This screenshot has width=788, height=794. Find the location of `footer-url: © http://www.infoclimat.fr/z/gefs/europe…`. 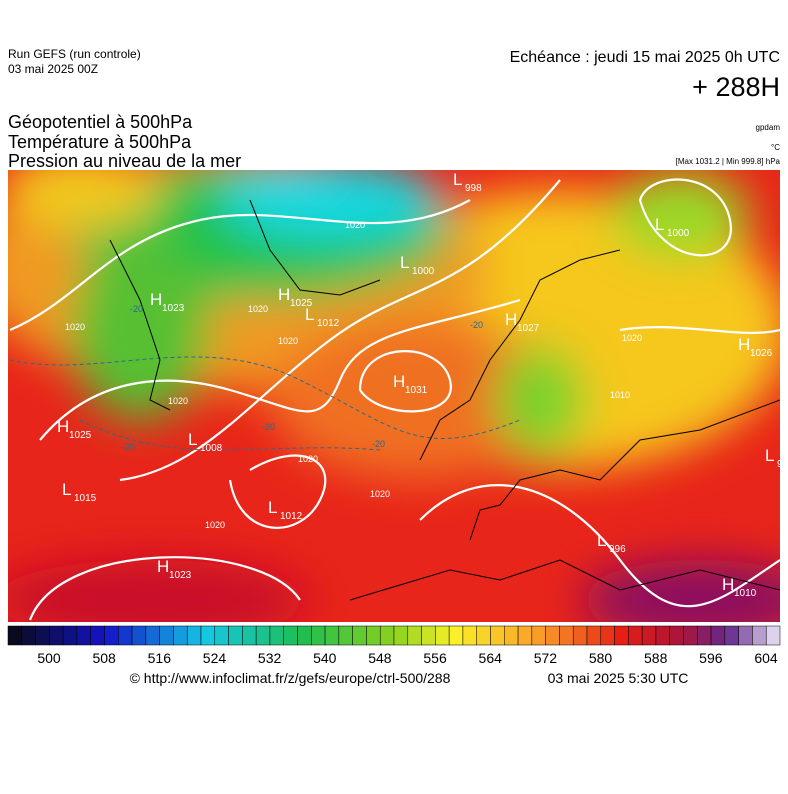

footer-url: © http://www.infoclimat.fr/z/gefs/europe… is located at coordinates (290, 678).